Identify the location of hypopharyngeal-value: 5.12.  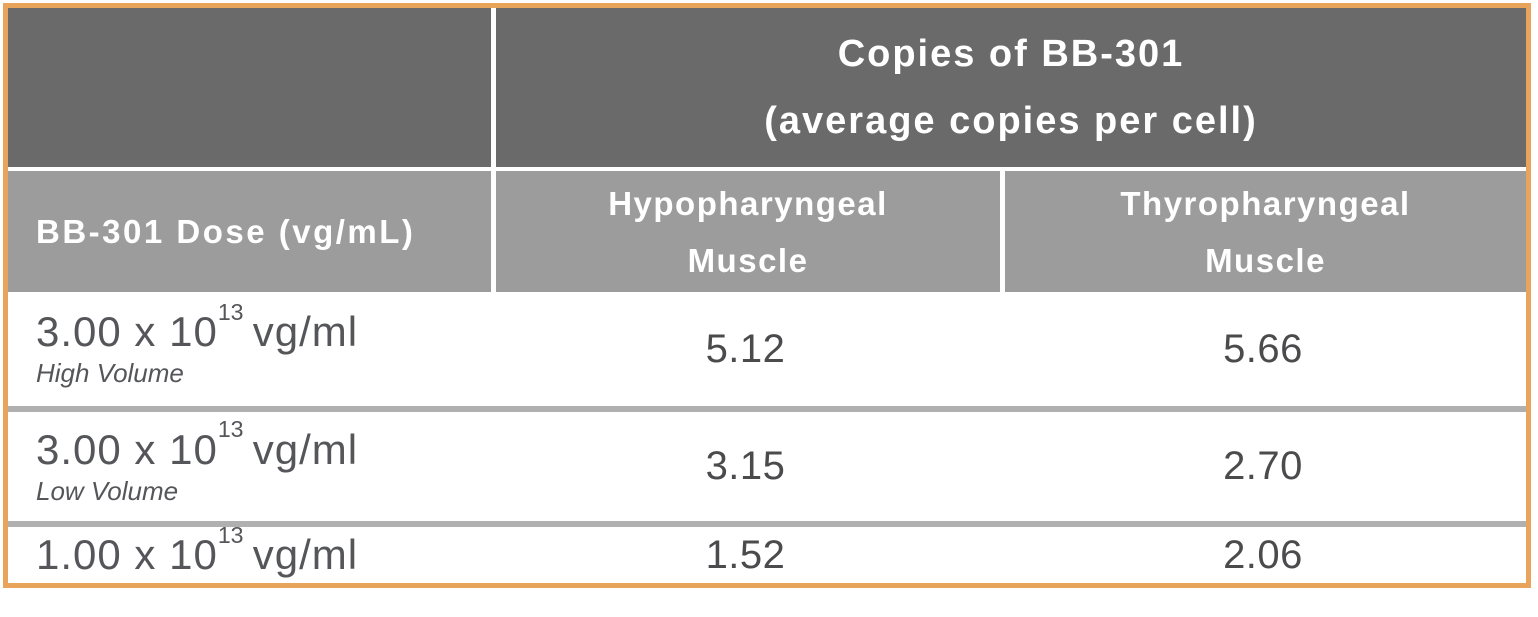
(745, 348).